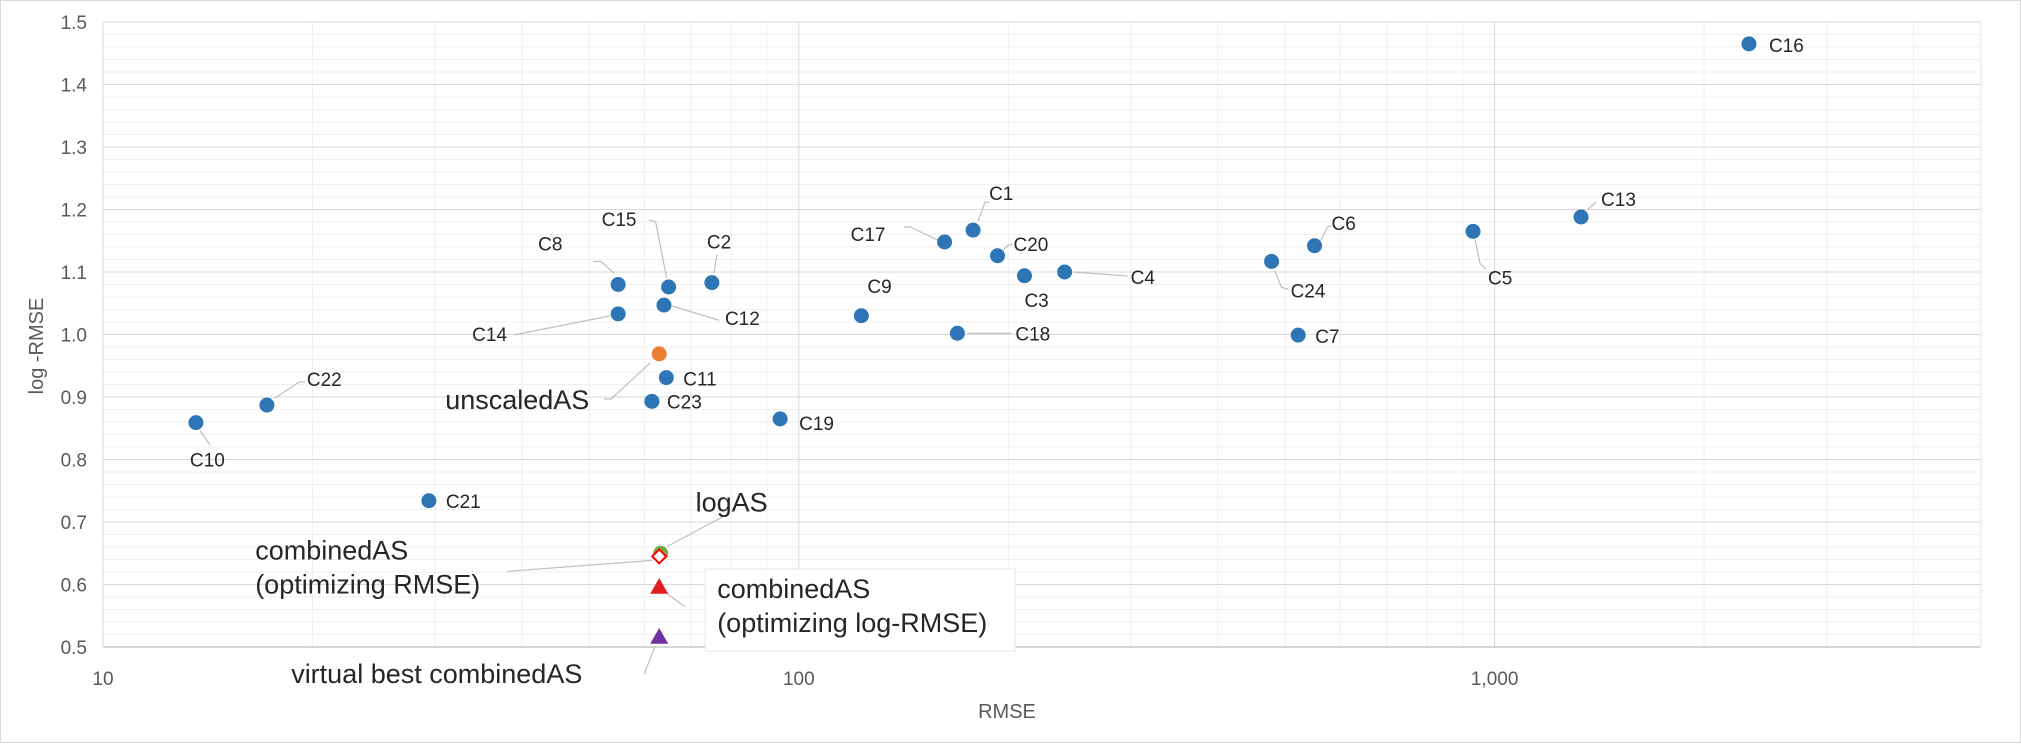  What do you see at coordinates (696, 530) in the screenshot?
I see `leader-line-logas` at bounding box center [696, 530].